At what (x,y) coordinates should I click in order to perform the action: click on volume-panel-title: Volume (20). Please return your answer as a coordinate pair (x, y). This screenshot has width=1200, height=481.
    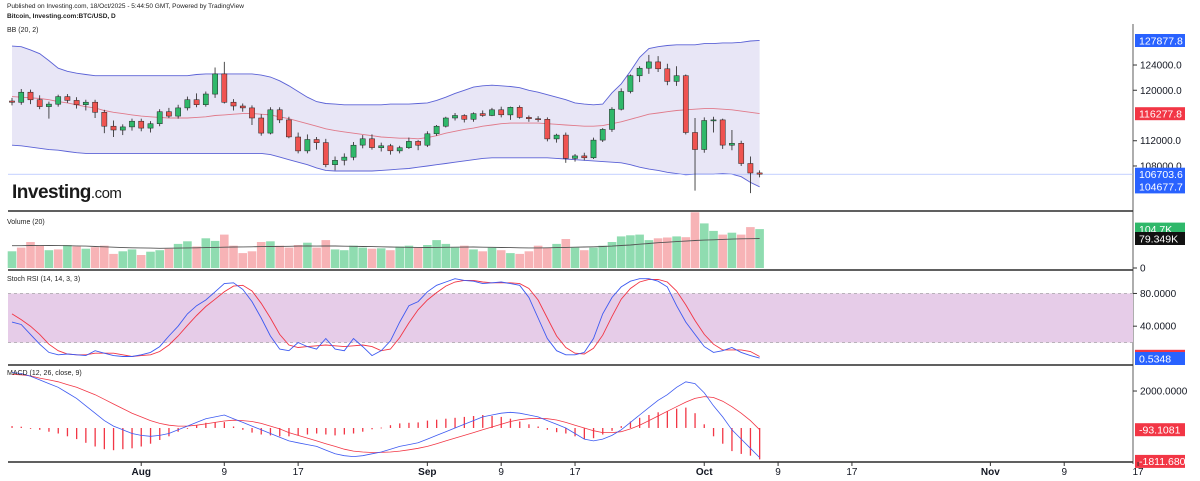
    Looking at the image, I should click on (26, 222).